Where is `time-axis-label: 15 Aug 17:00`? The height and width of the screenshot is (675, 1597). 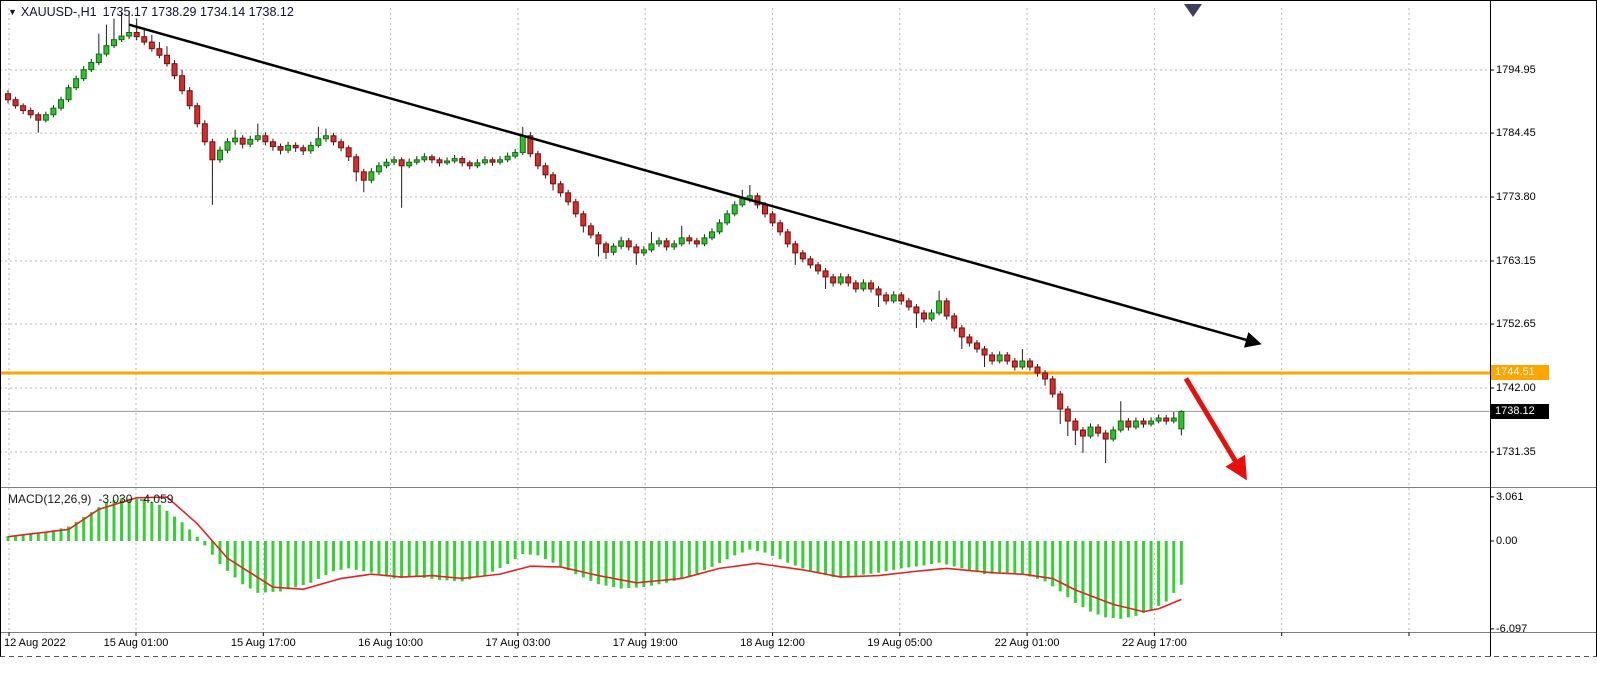 time-axis-label: 15 Aug 17:00 is located at coordinates (263, 643).